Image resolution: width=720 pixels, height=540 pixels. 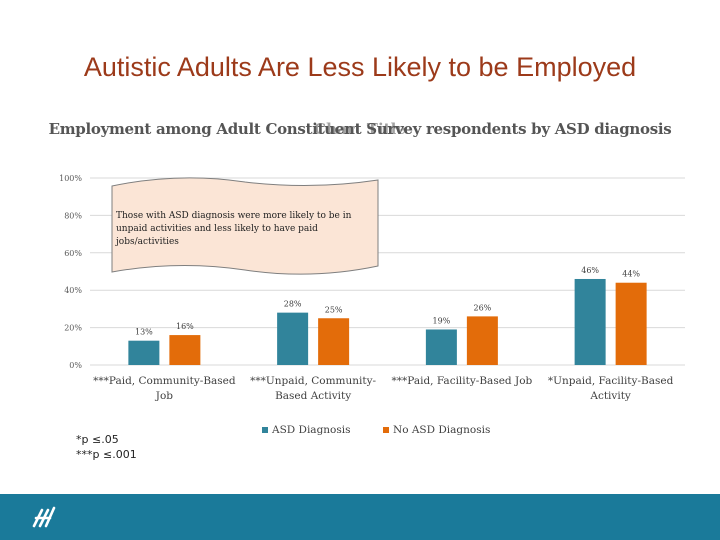 What do you see at coordinates (185, 326) in the screenshot?
I see `data-label: 16%` at bounding box center [185, 326].